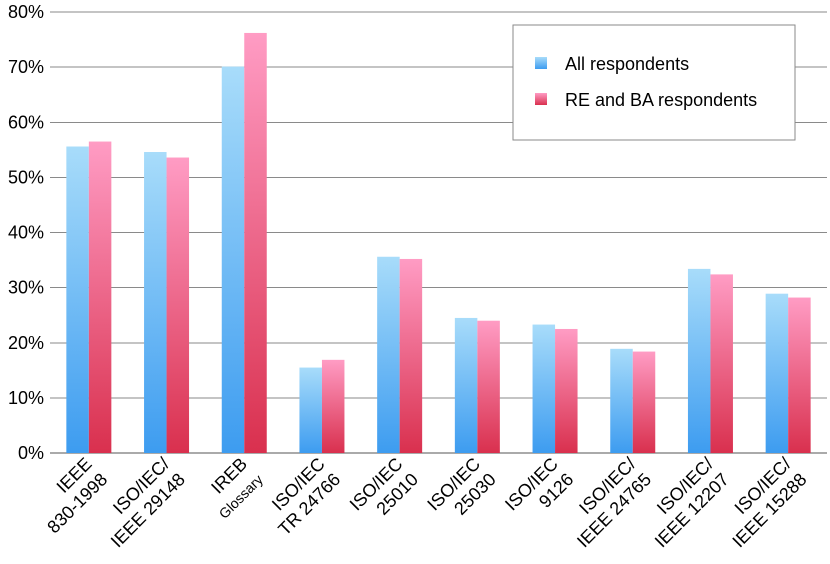  I want to click on y-tick-label: 60%, so click(26, 122).